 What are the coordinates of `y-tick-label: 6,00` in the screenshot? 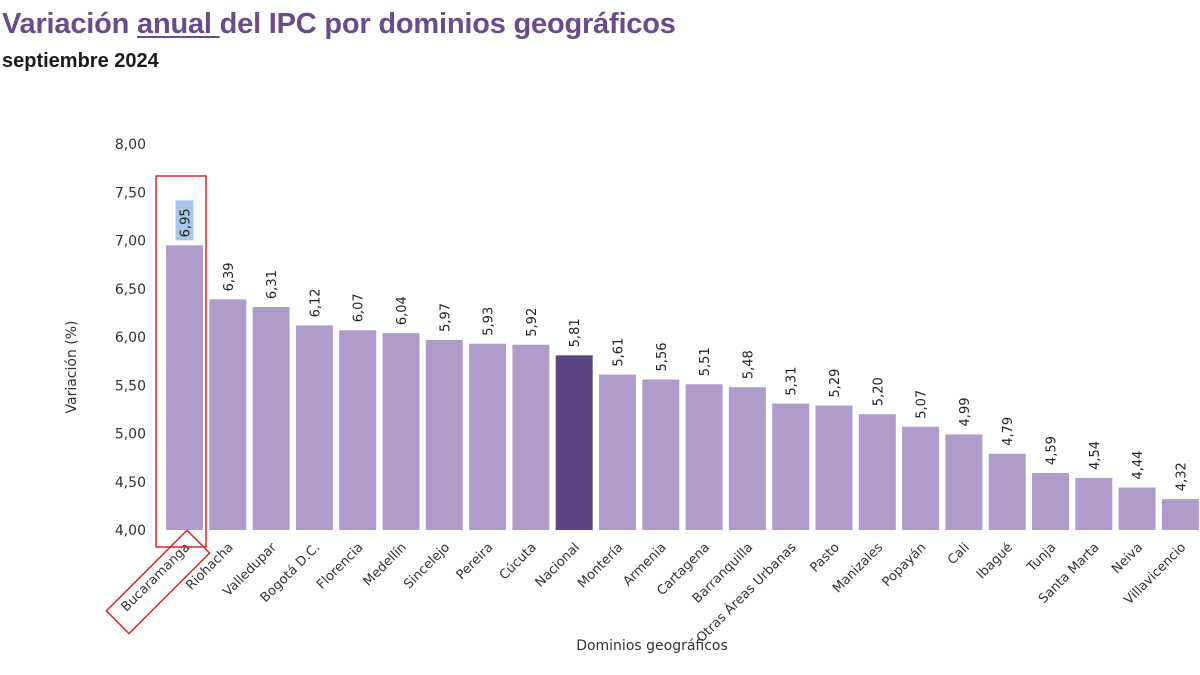 It's located at (130, 338).